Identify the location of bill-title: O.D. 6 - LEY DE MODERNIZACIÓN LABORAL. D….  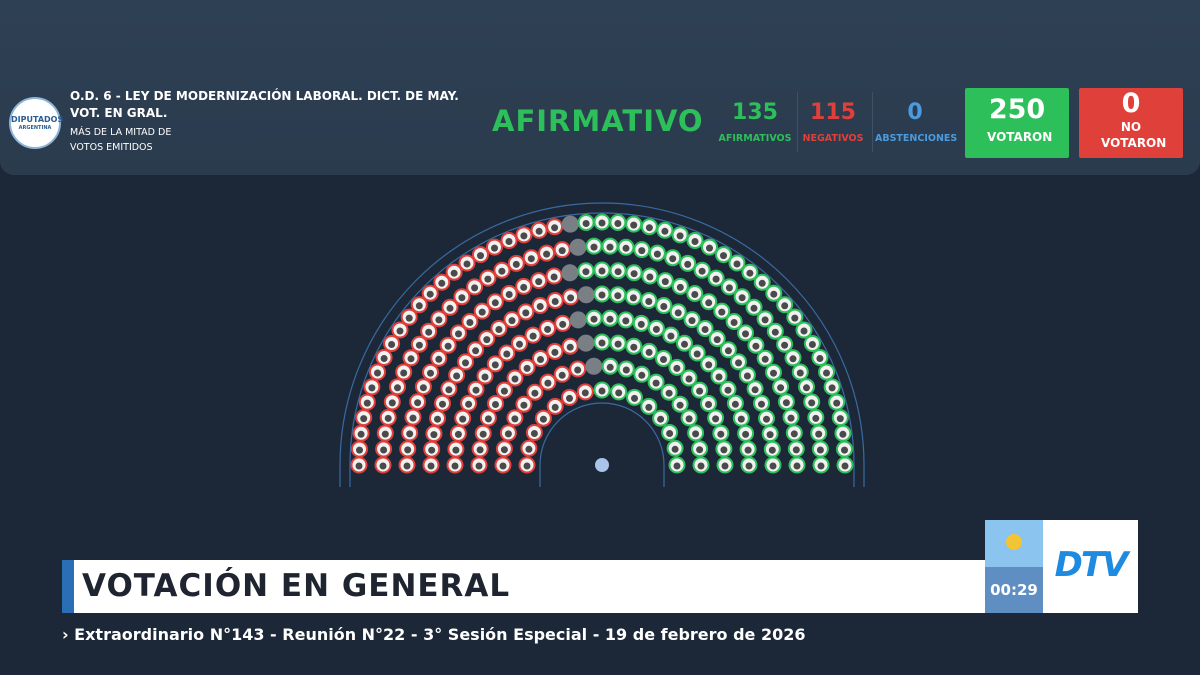
(264, 104).